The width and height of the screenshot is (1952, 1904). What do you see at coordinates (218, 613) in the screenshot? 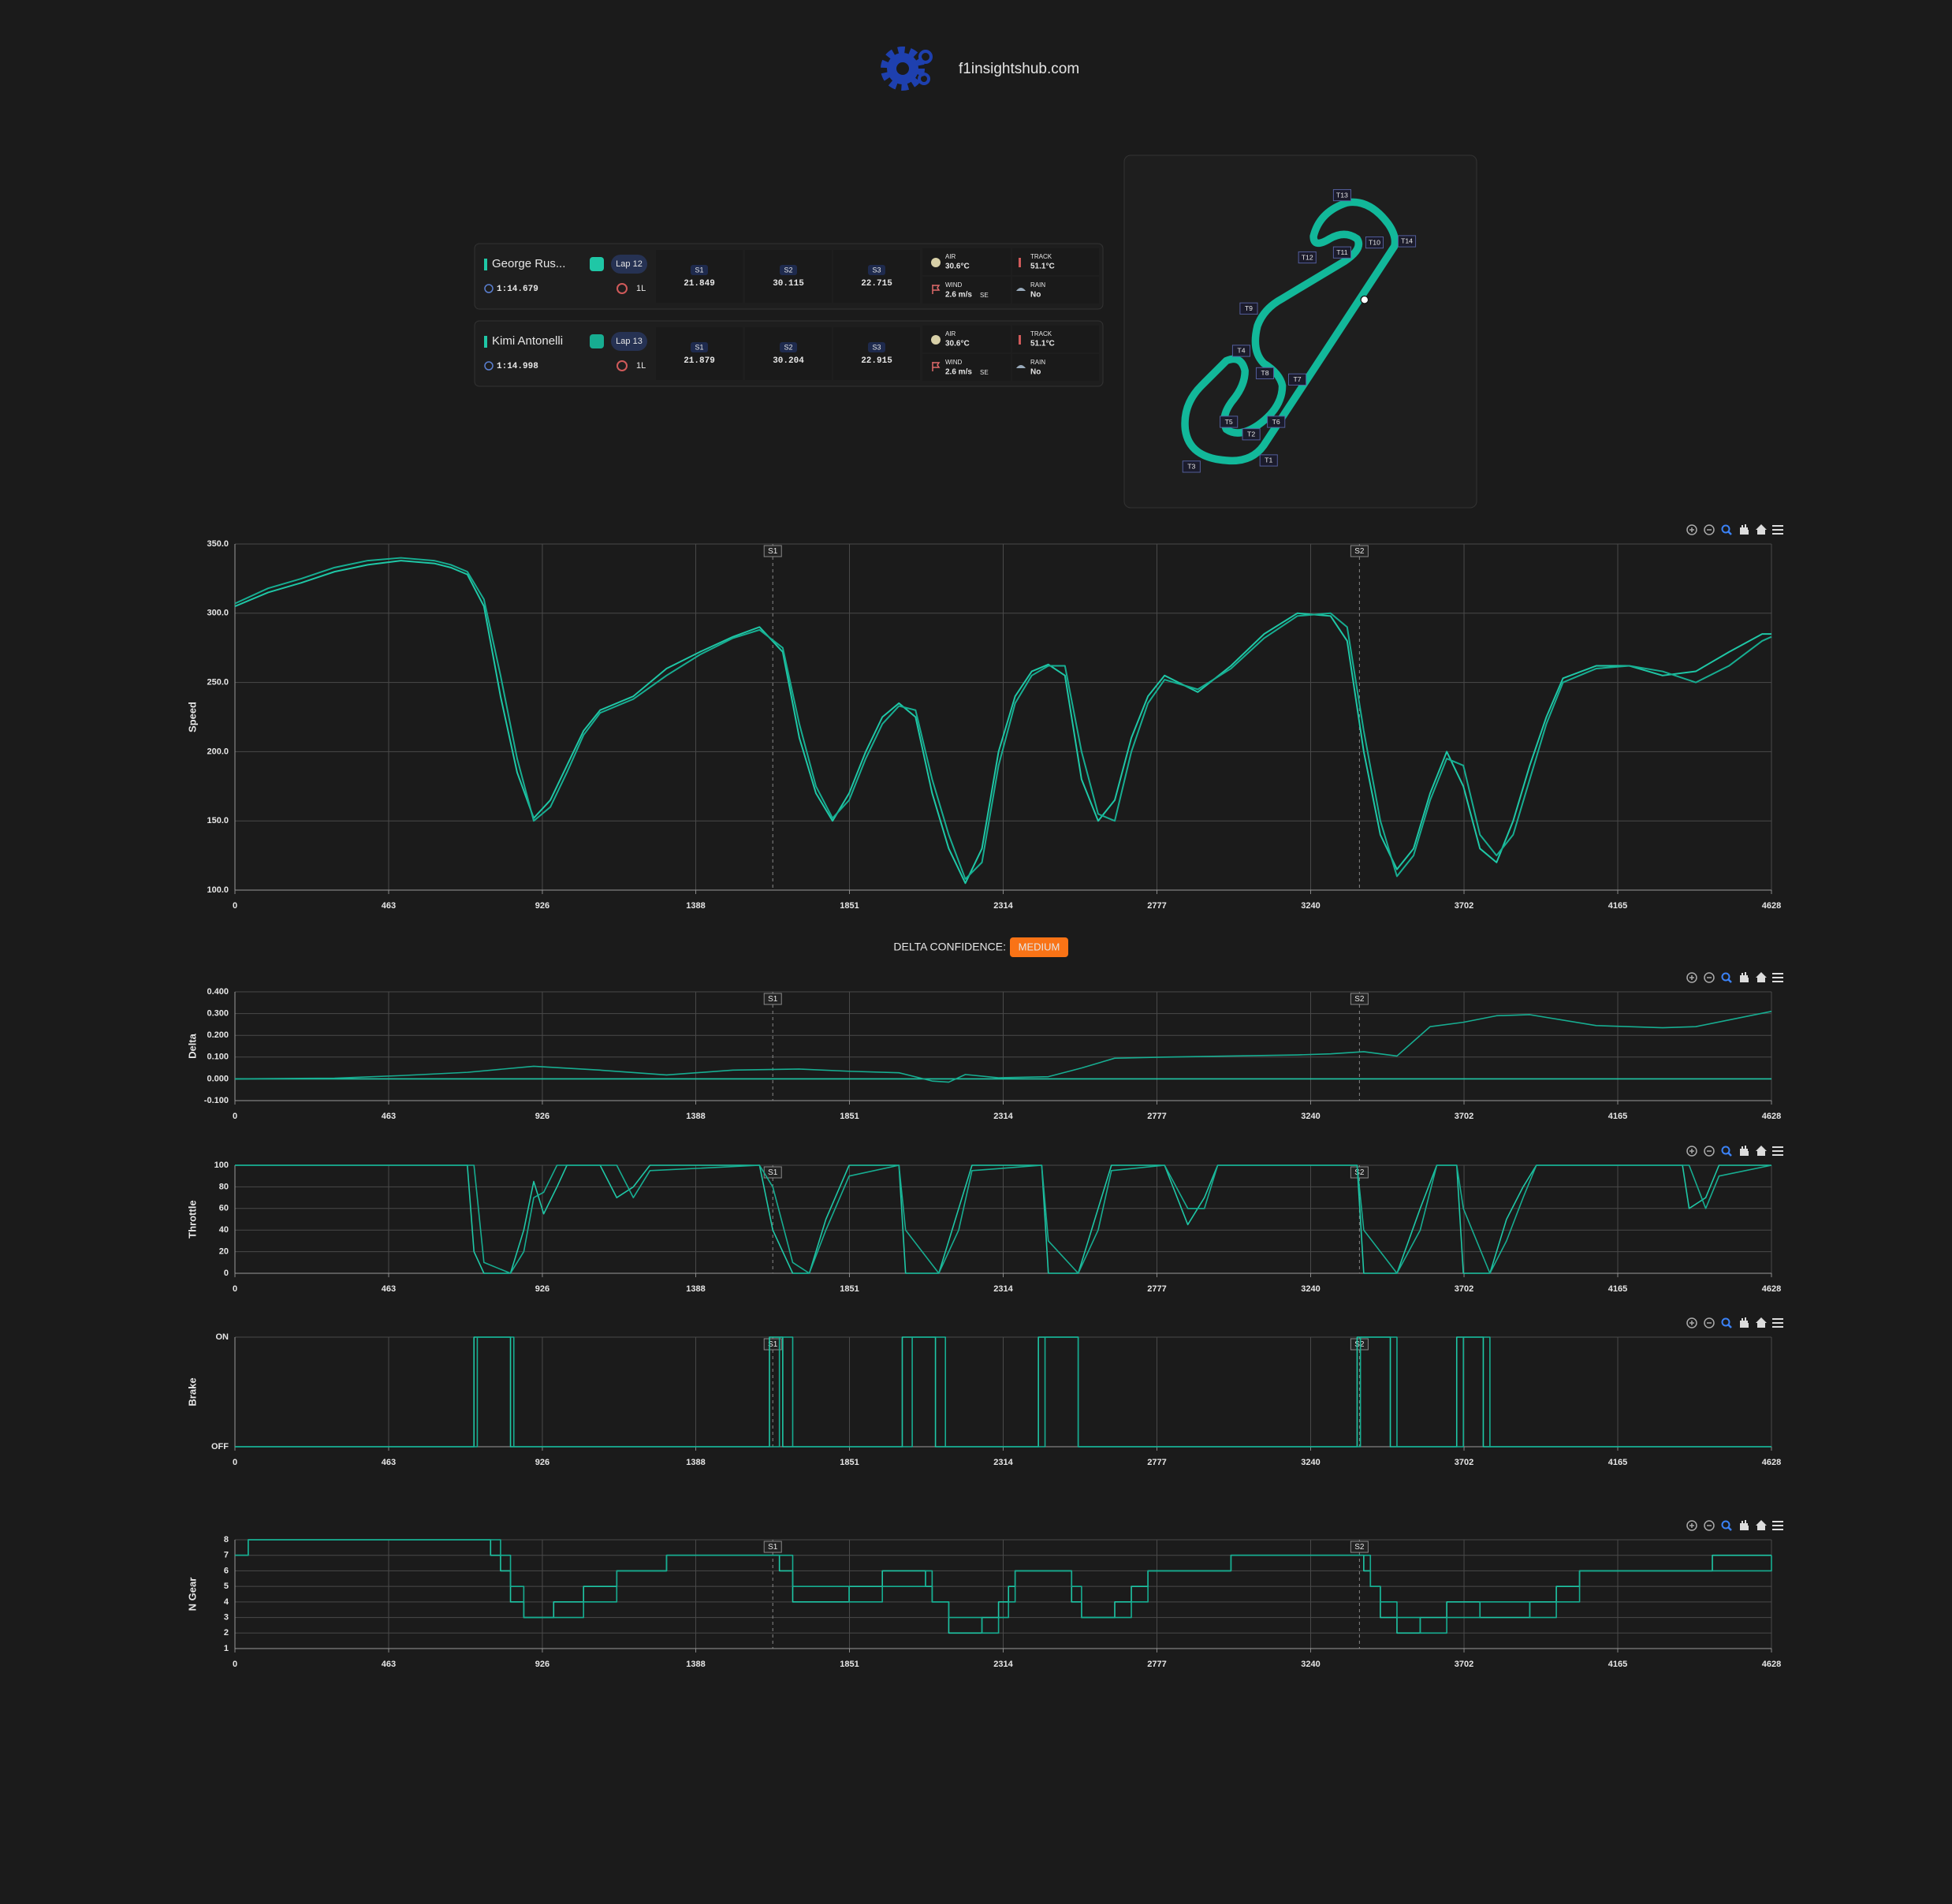
I see `y-tick-label: 300.0` at bounding box center [218, 613].